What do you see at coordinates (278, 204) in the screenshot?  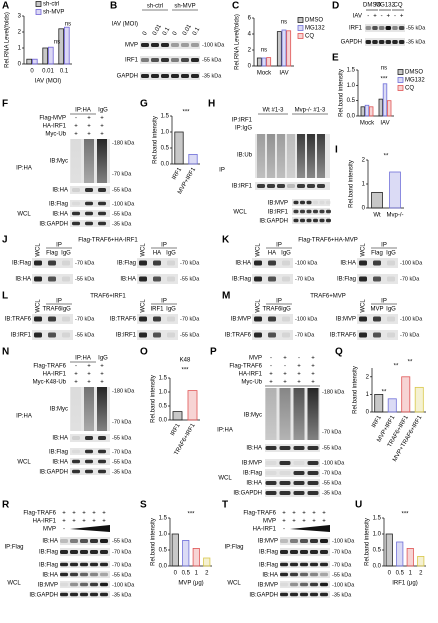 I see `blot-label: IB:MVP` at bounding box center [278, 204].